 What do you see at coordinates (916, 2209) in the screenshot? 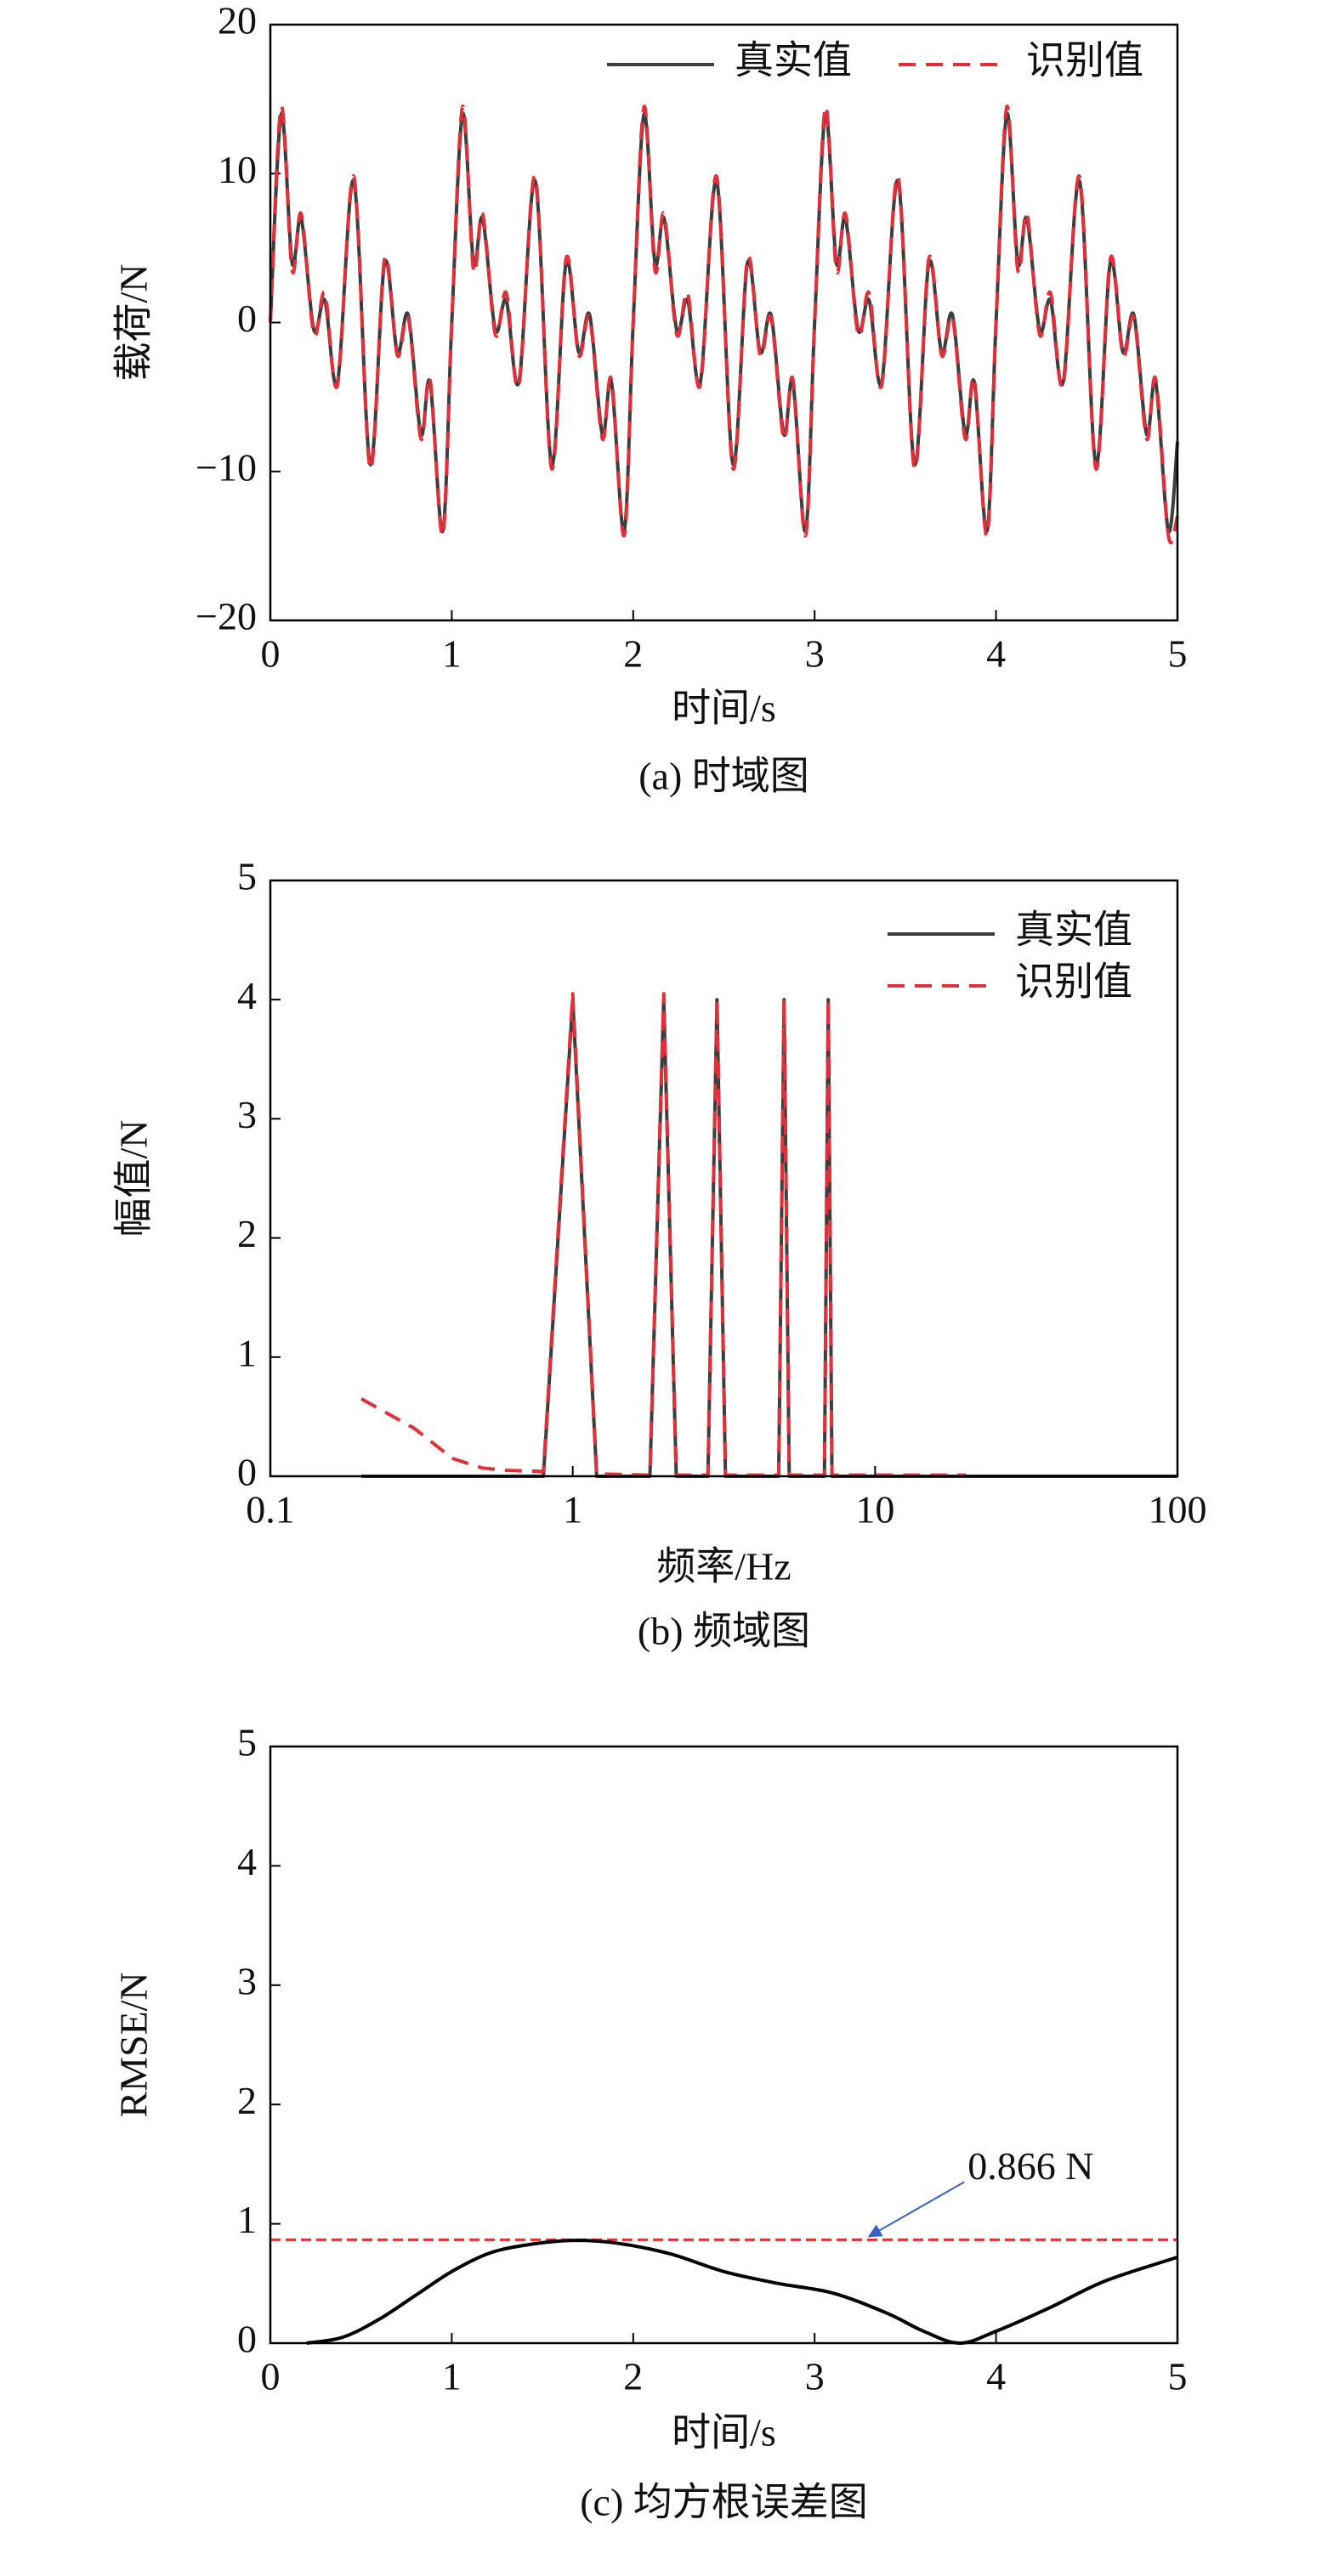
I see `annotation-arrow` at bounding box center [916, 2209].